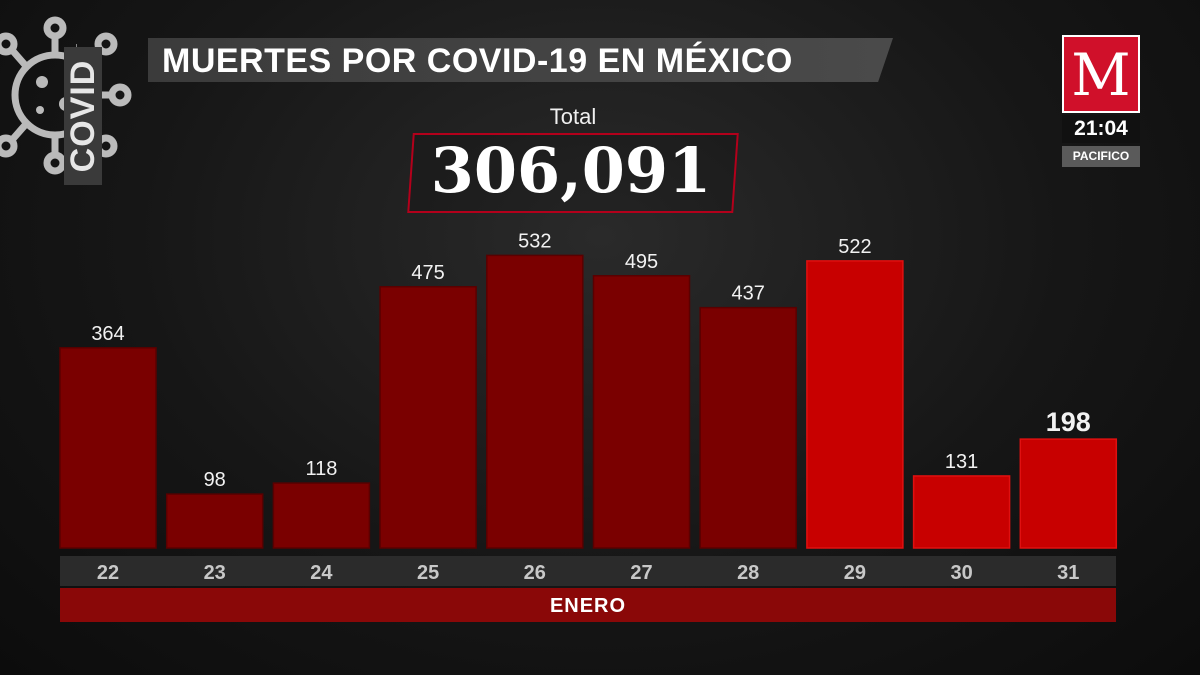  Describe the element at coordinates (321, 573) in the screenshot. I see `x-tick-label-24: 24` at that location.